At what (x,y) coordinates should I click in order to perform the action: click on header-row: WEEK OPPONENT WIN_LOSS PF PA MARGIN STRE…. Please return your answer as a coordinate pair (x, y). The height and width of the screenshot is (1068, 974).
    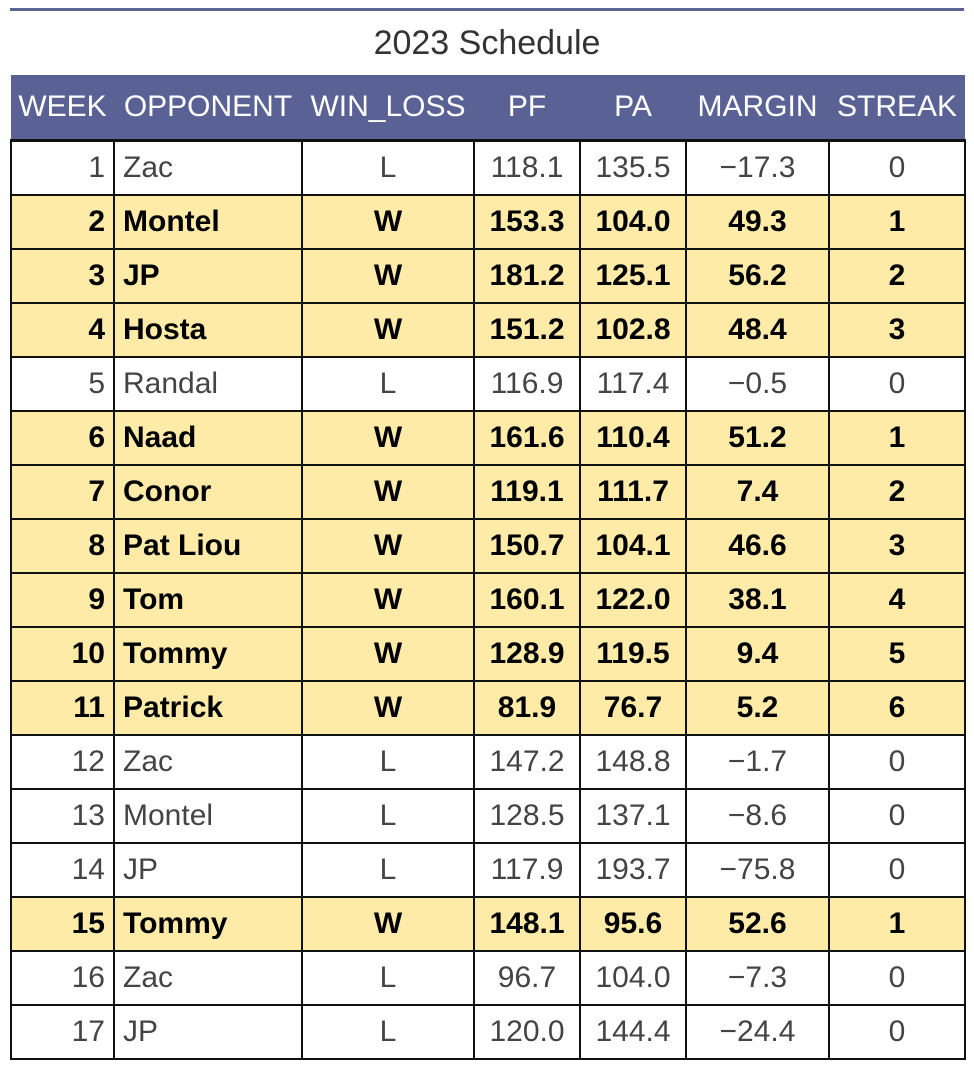
    Looking at the image, I should click on (488, 108).